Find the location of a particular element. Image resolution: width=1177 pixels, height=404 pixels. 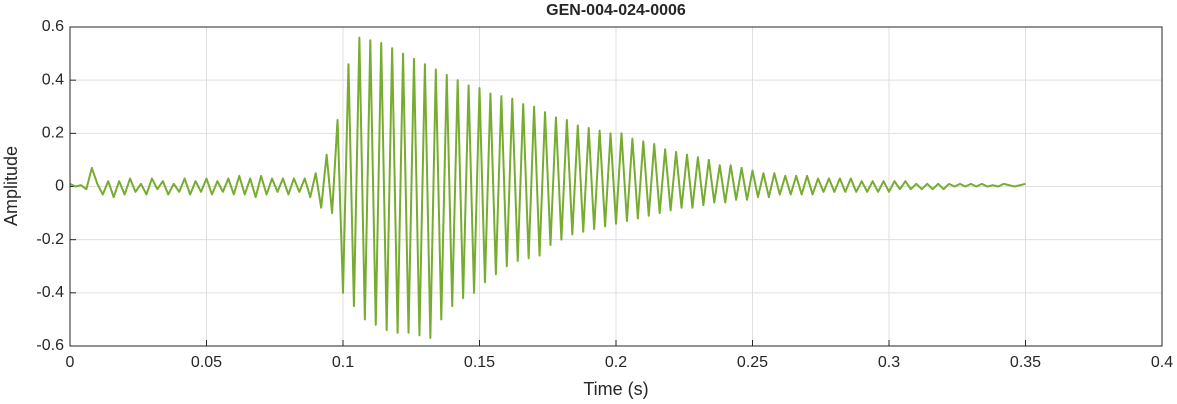

x-tick-label: 0.25 is located at coordinates (752, 362).